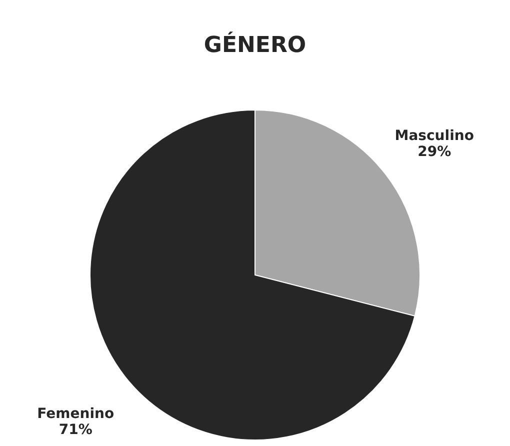  Describe the element at coordinates (255, 44) in the screenshot. I see `chart-title: GÉNERO` at that location.